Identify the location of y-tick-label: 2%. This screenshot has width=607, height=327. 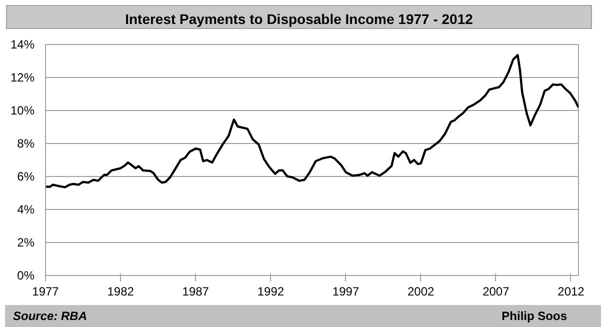
(26, 243).